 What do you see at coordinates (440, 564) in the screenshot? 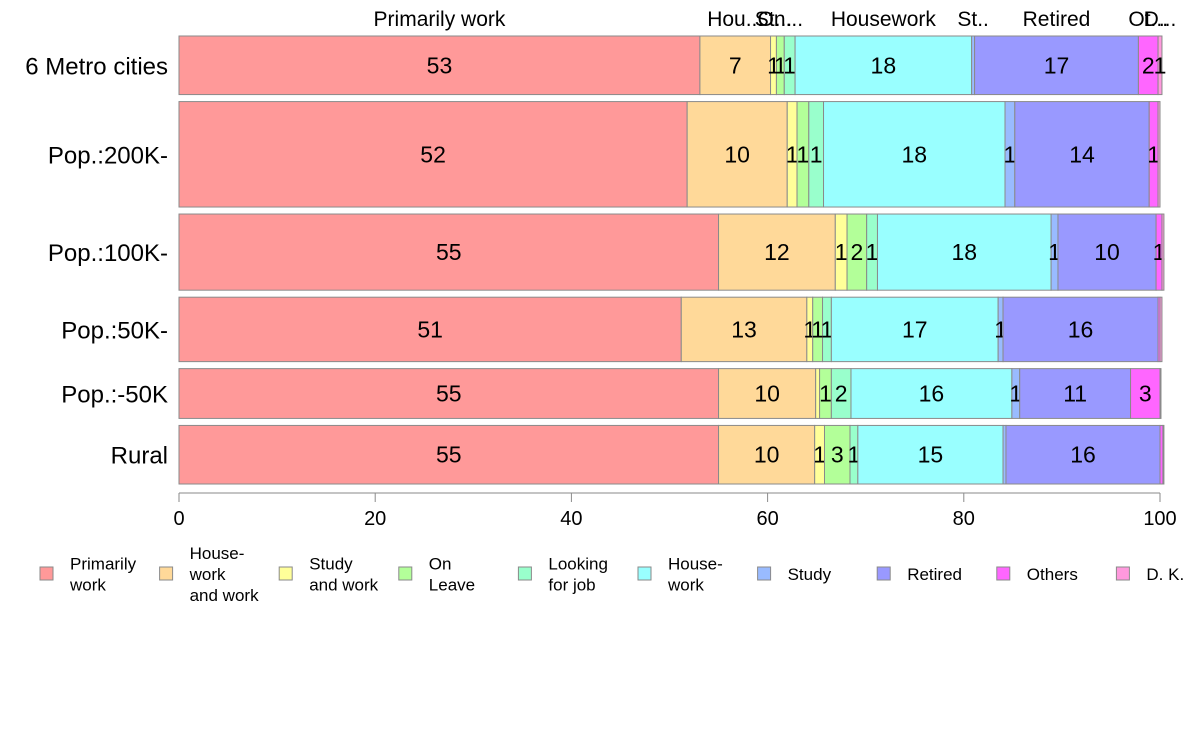
I see `legend-label: On` at bounding box center [440, 564].